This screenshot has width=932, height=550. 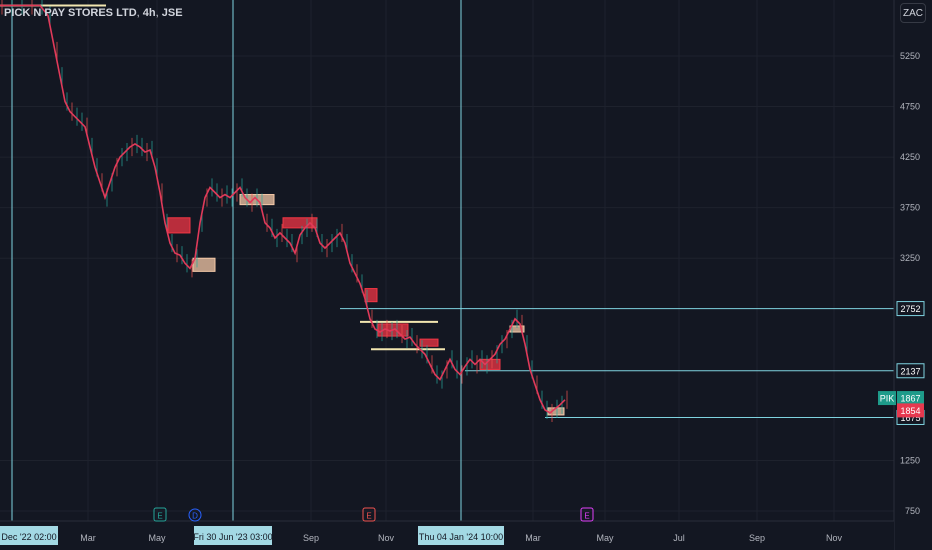 I want to click on bullish-zone, so click(x=204, y=264).